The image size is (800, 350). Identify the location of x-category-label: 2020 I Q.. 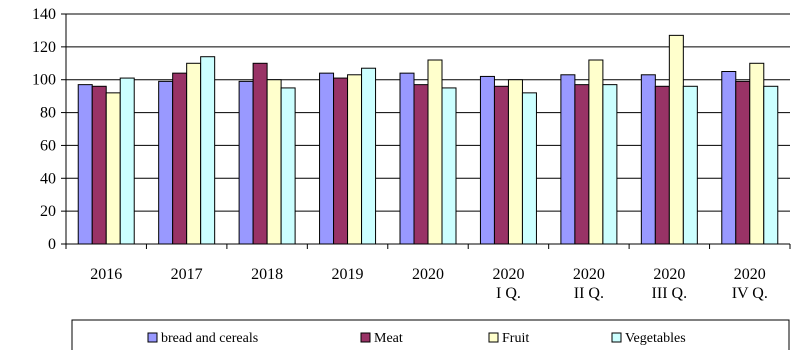
(508, 284).